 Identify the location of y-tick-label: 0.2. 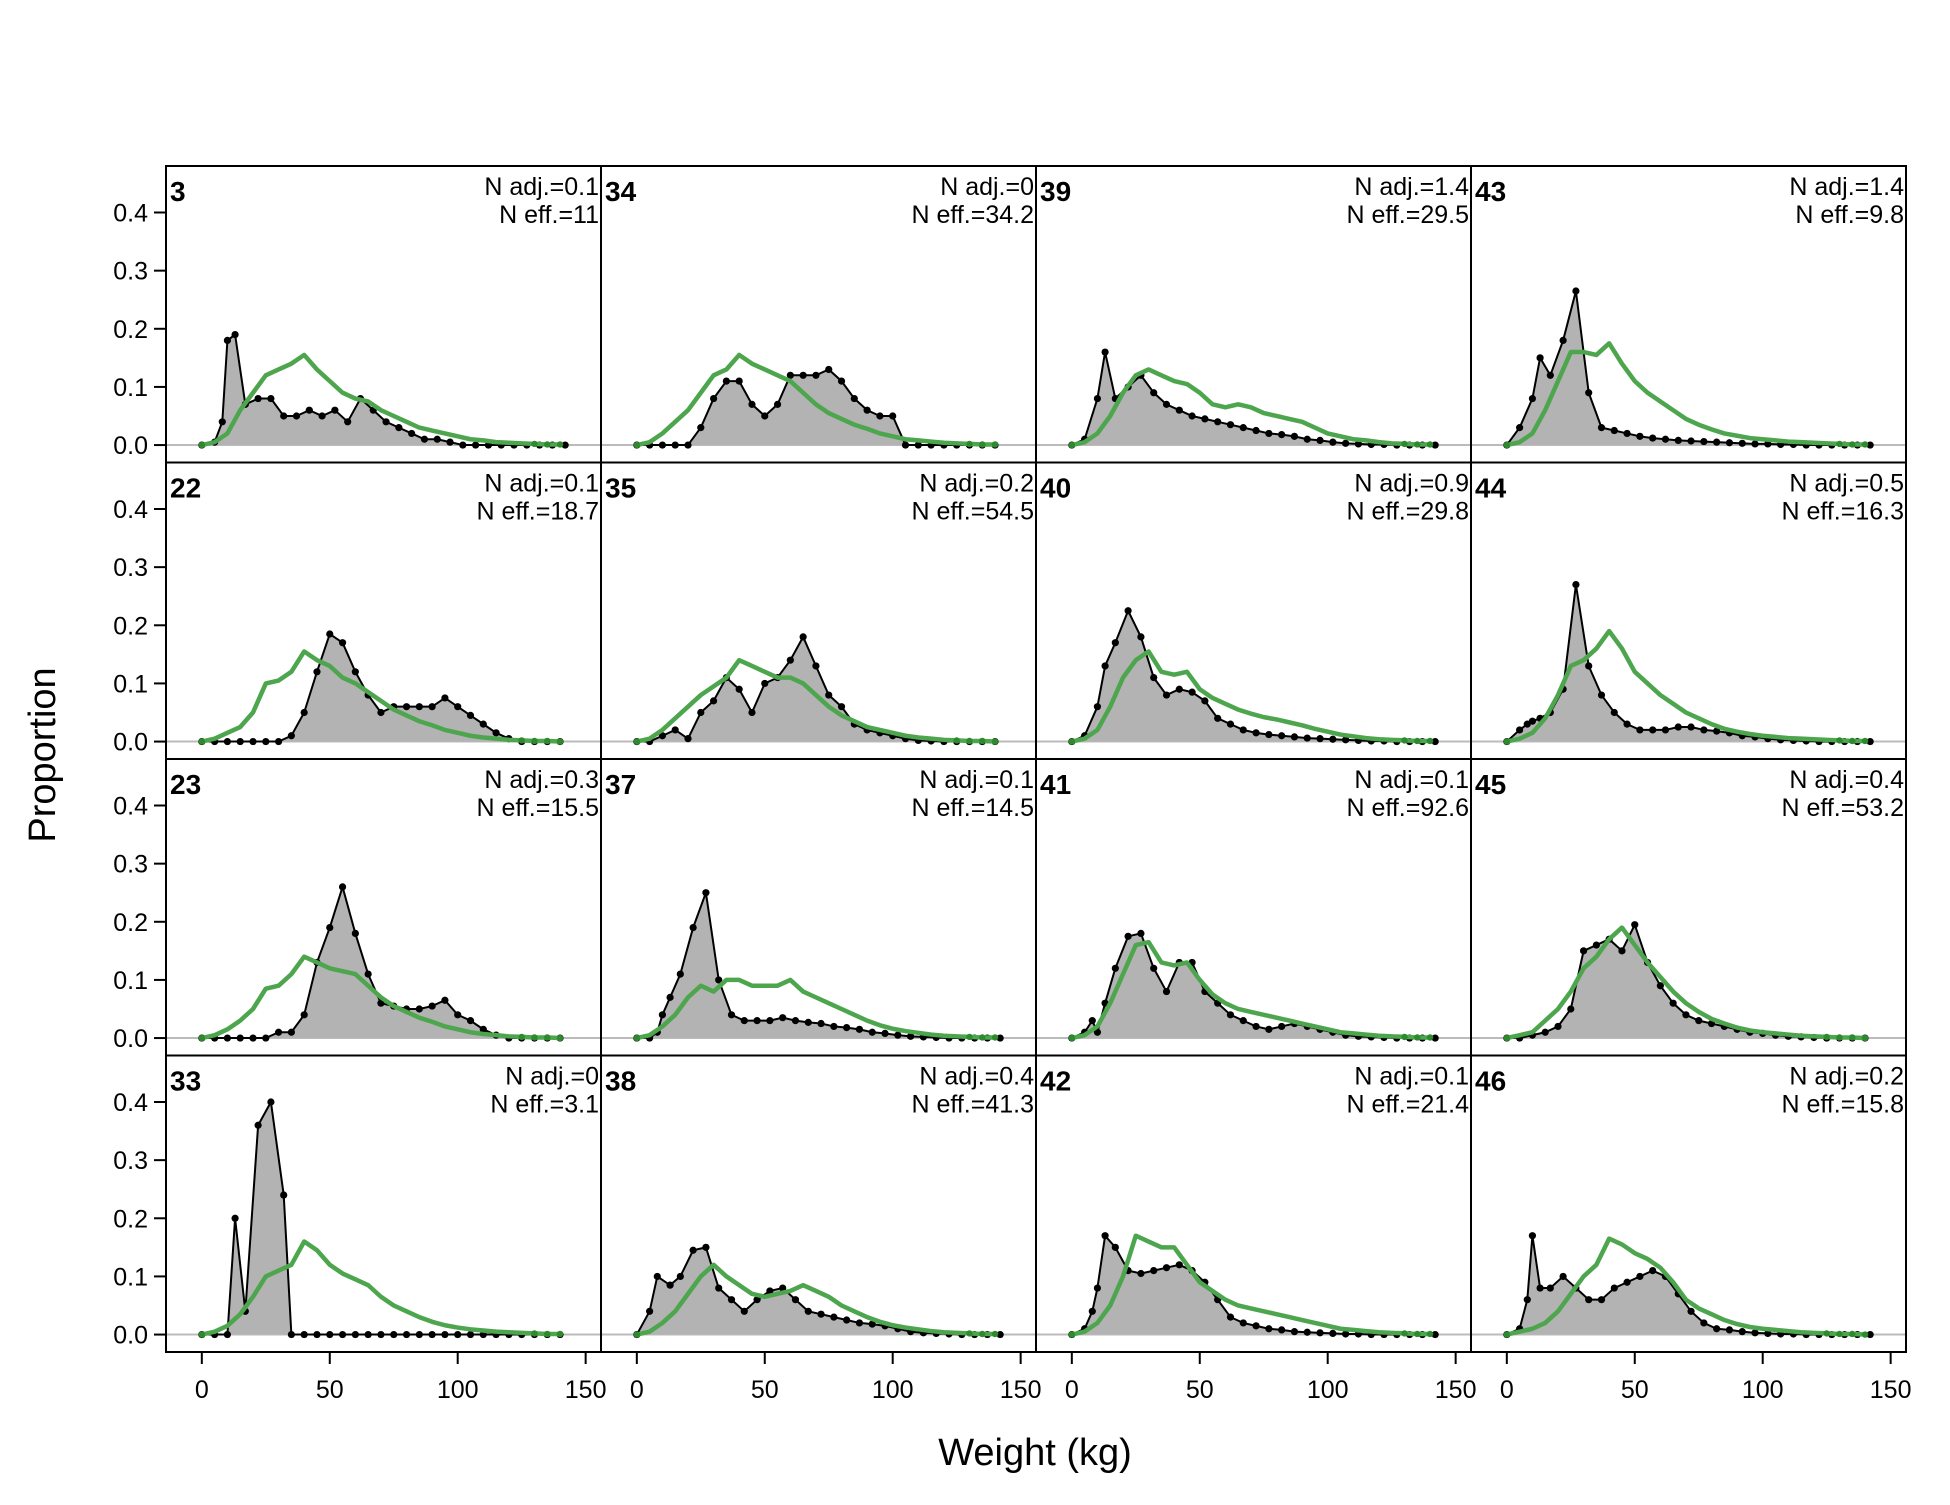
(130, 330).